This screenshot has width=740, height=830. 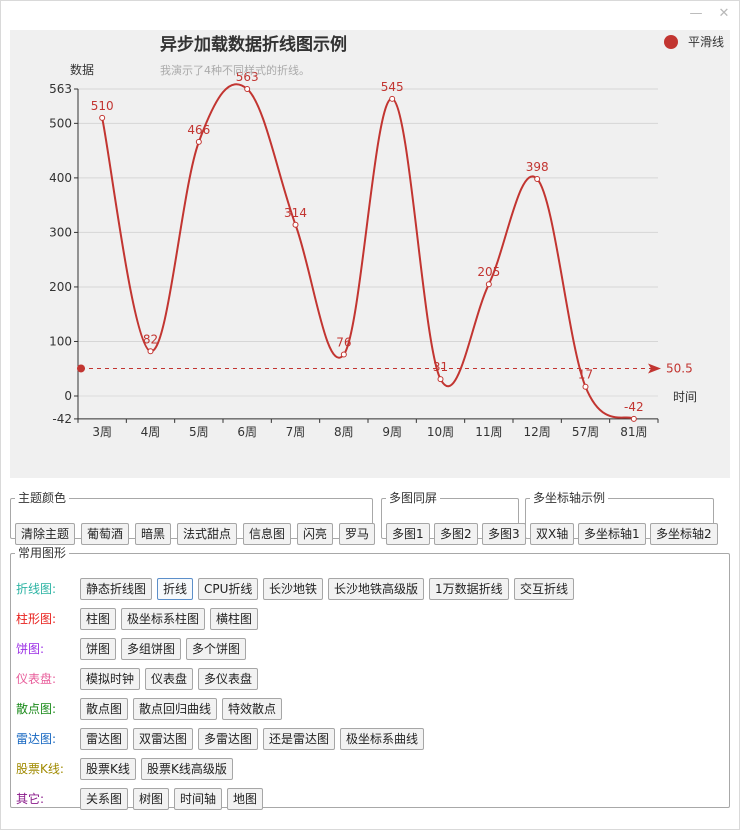 What do you see at coordinates (193, 518) in the screenshot?
I see `theme-group: 主题颜色 清除主题 葡萄酒 暗黑 法式甜点 信息图 闪亮 罗马` at bounding box center [193, 518].